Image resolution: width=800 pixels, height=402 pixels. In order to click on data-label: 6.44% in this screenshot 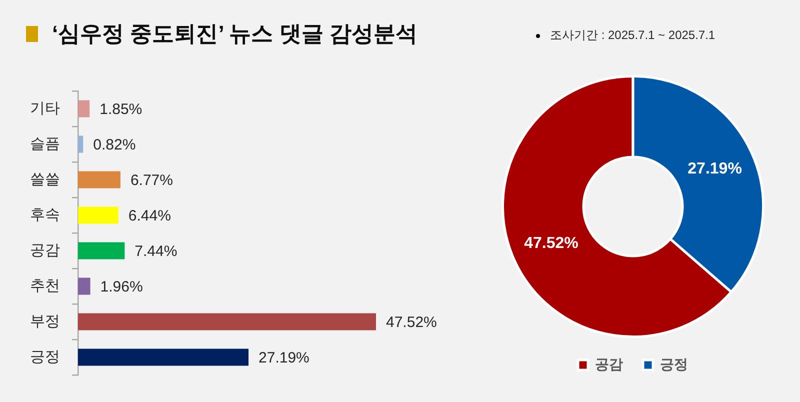, I will do `click(149, 215)`.